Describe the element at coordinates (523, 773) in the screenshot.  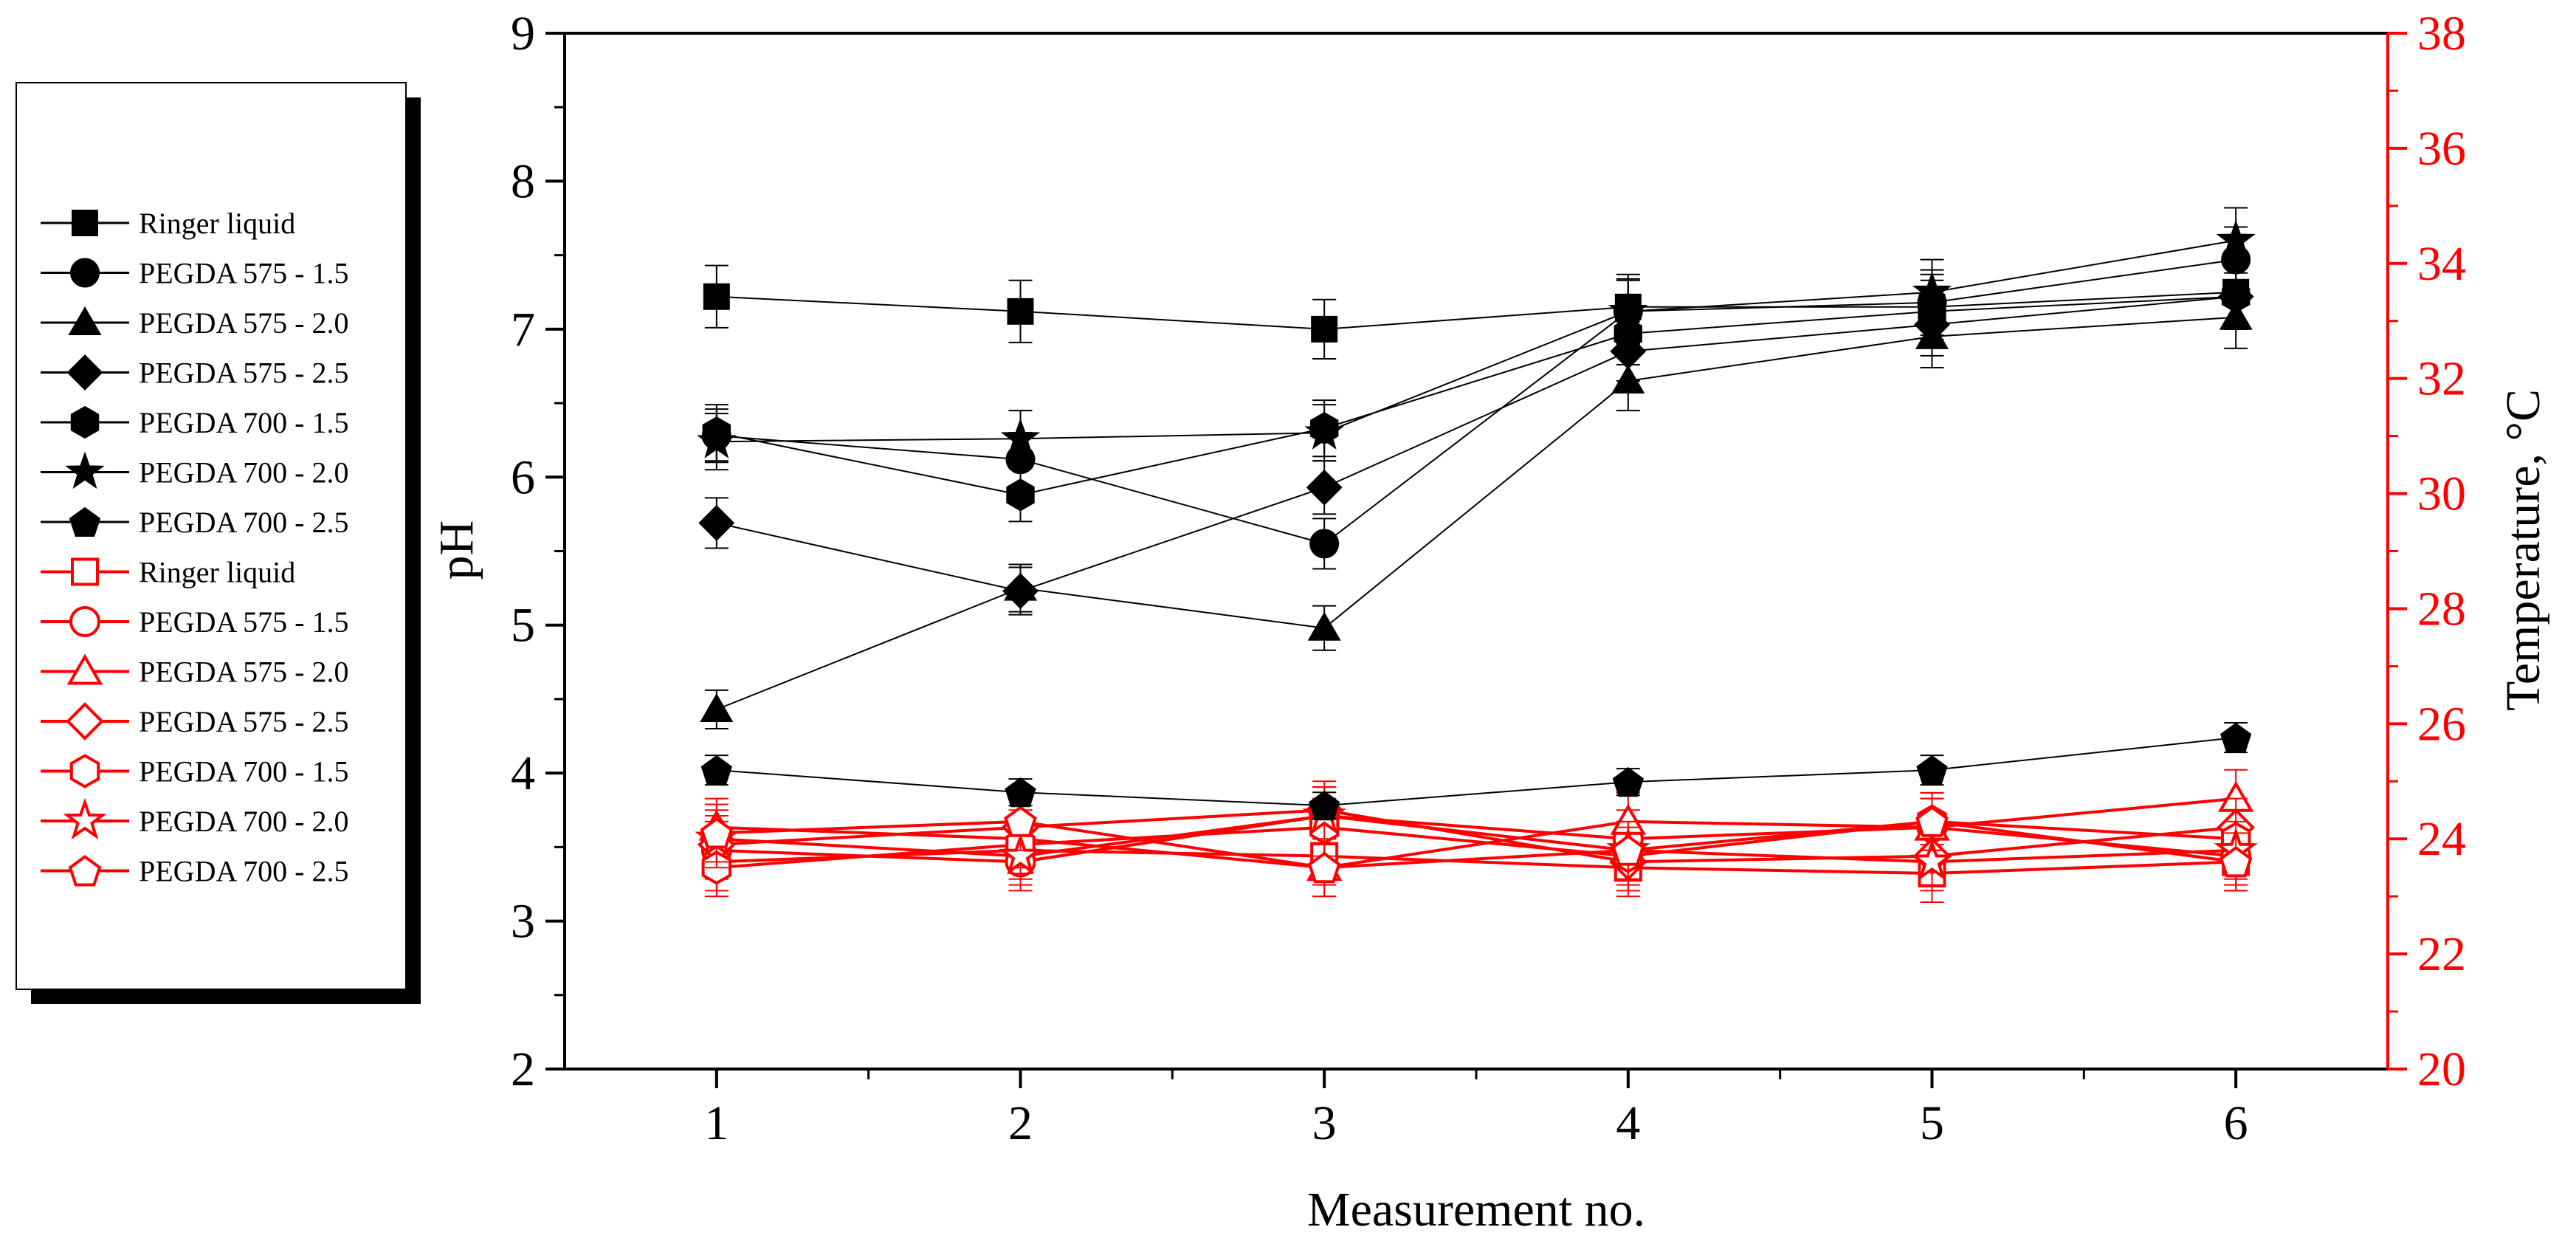
I see `y-tick-label: 4` at that location.